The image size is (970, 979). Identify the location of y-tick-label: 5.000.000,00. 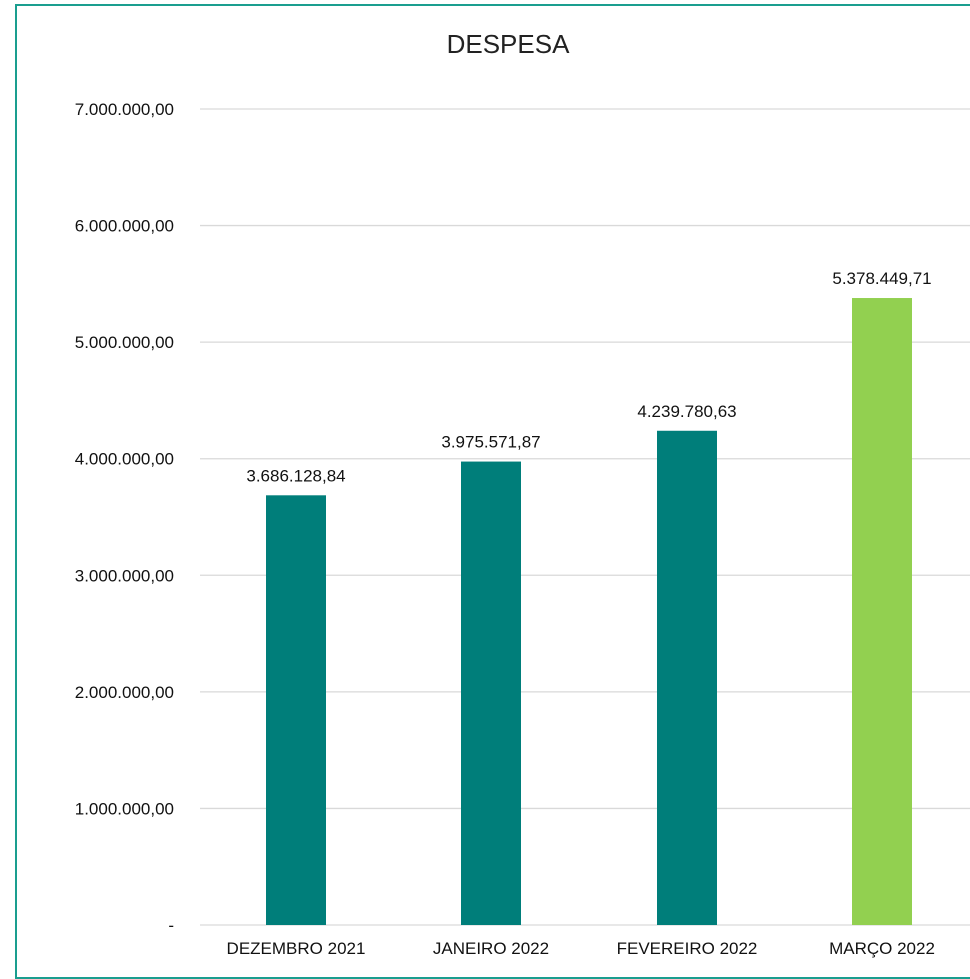
(124, 342).